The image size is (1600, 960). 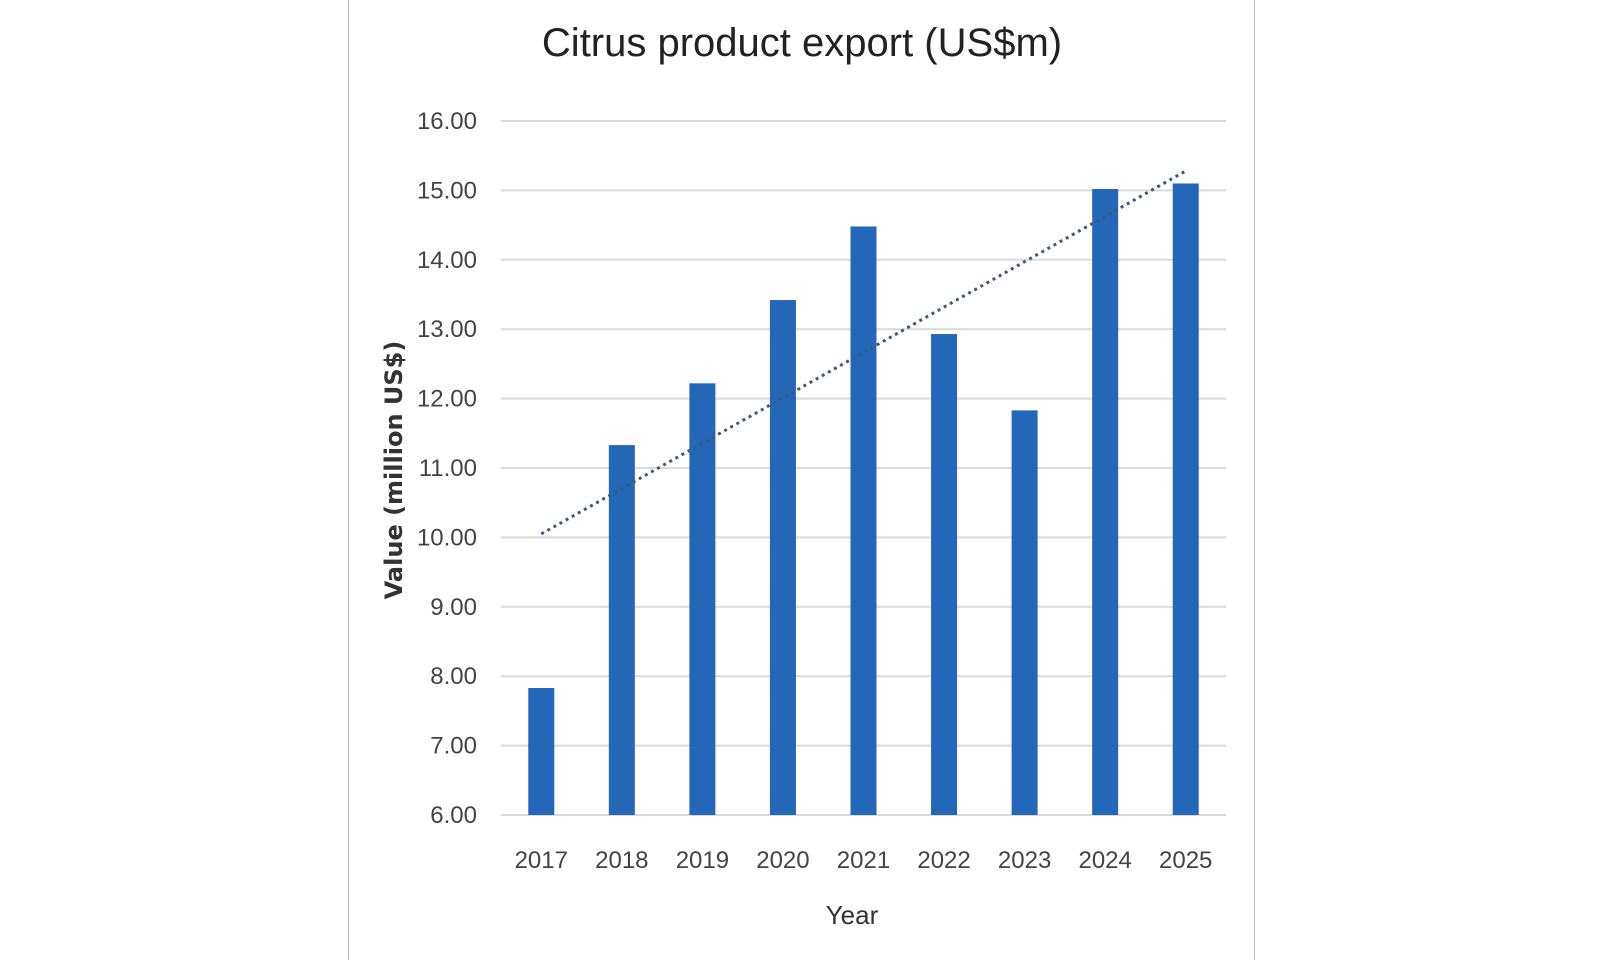 I want to click on x-axis-ticks: 2017 2018 2019 2020 2021 2022 2023 2024 2025, so click(x=864, y=860).